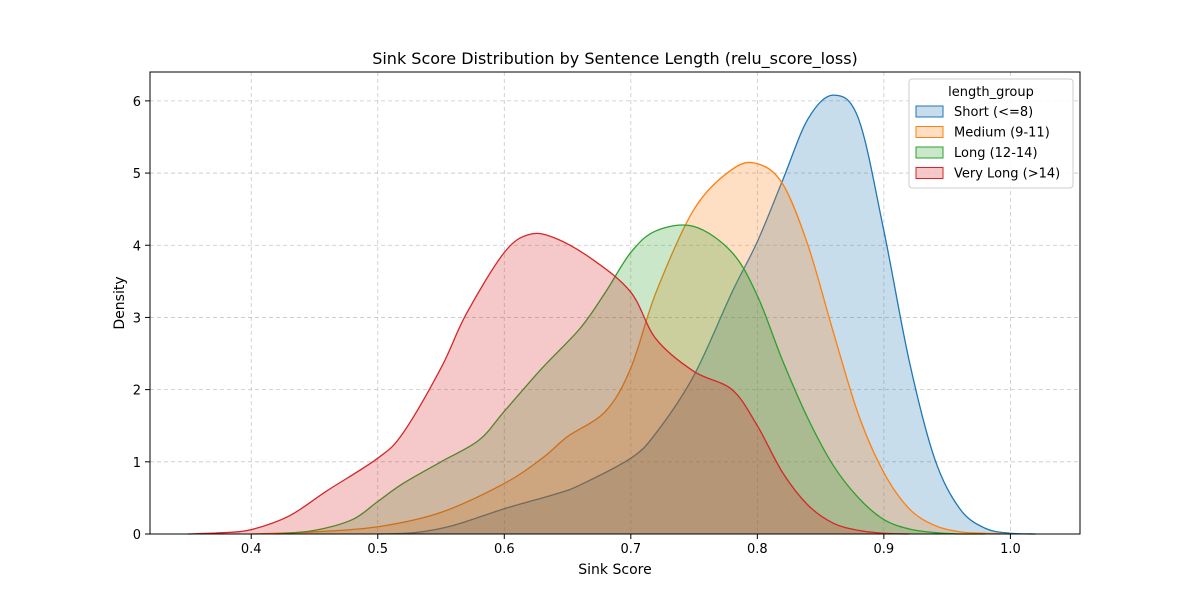  Describe the element at coordinates (120, 302) in the screenshot. I see `y-axis-label: Density` at that location.